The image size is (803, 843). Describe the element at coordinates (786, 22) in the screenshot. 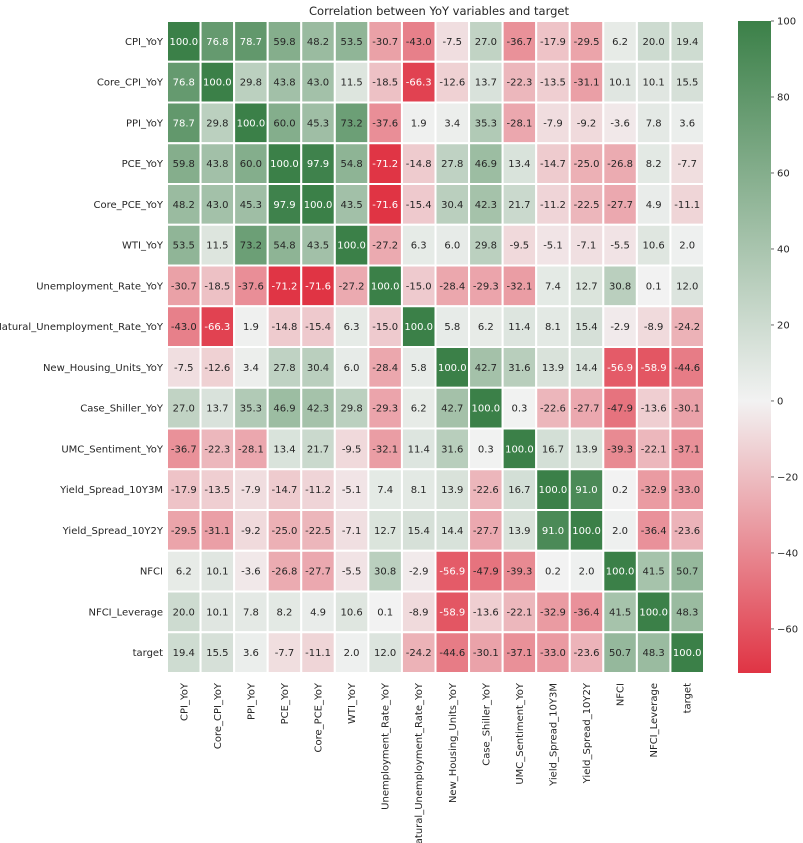

I see `colorbar-tick-label: 100` at that location.